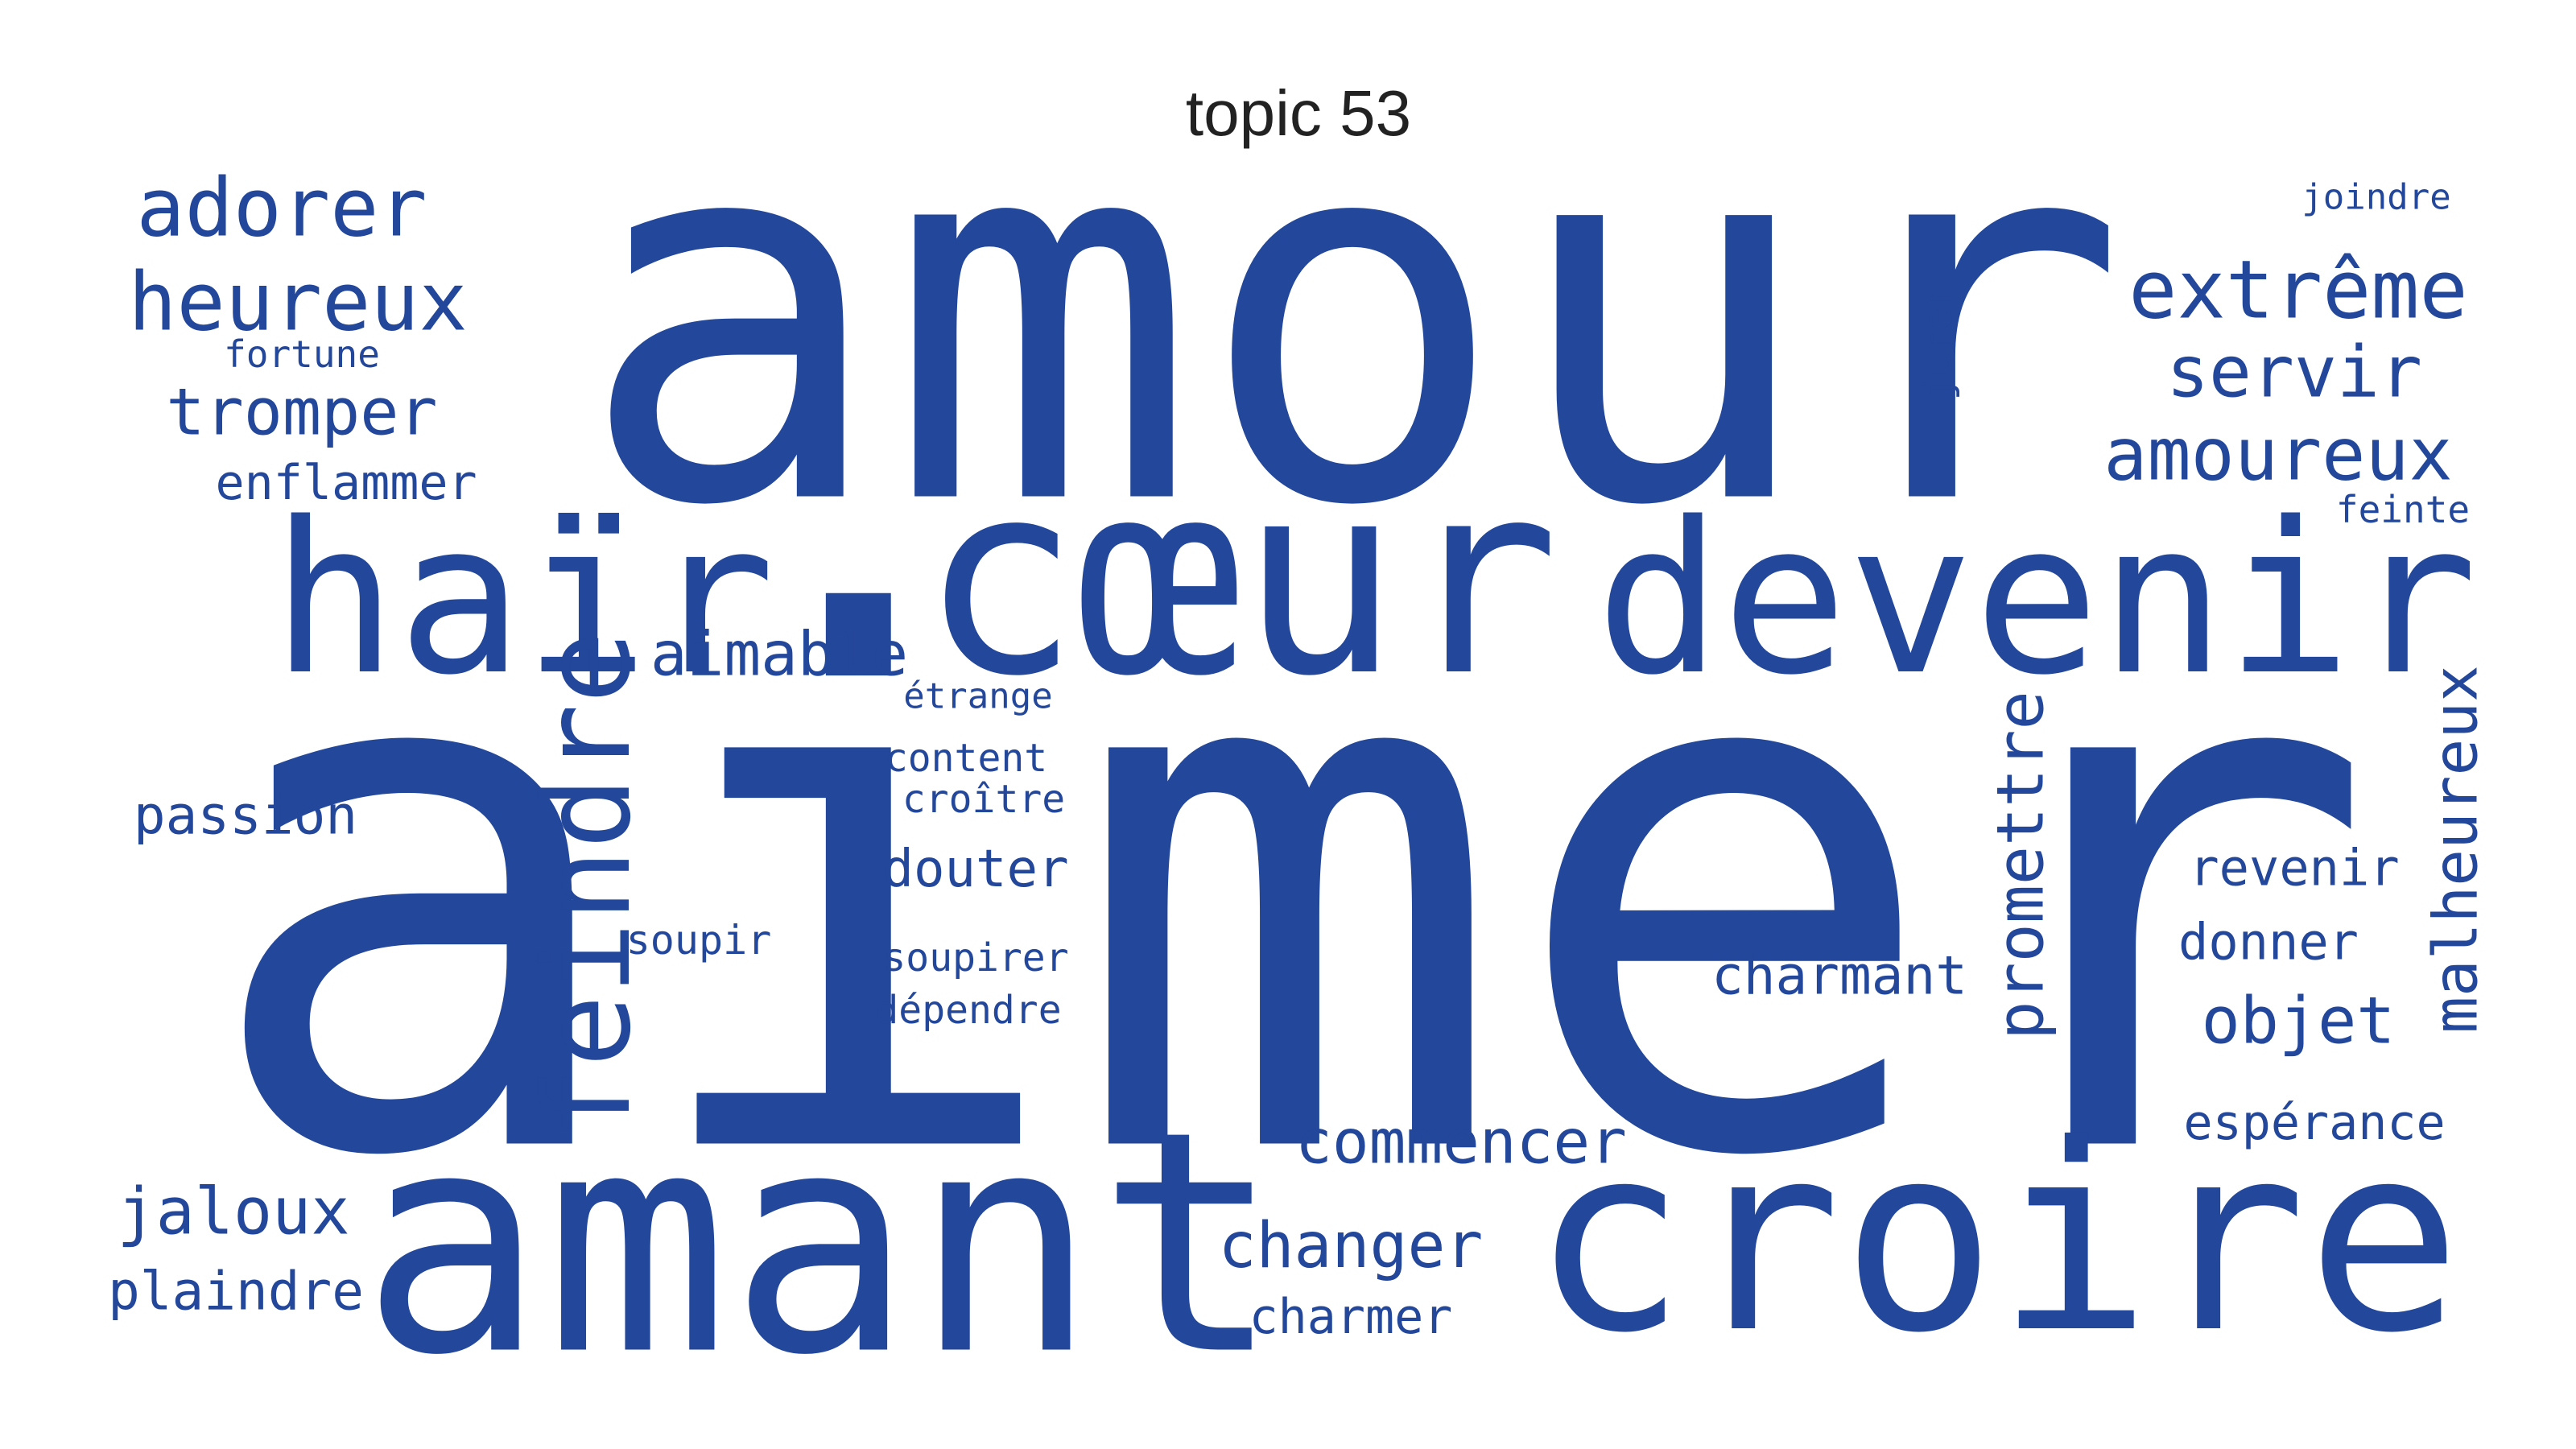 The width and height of the screenshot is (2576, 1449). Describe the element at coordinates (236, 1292) in the screenshot. I see `word-23: plaindre` at that location.